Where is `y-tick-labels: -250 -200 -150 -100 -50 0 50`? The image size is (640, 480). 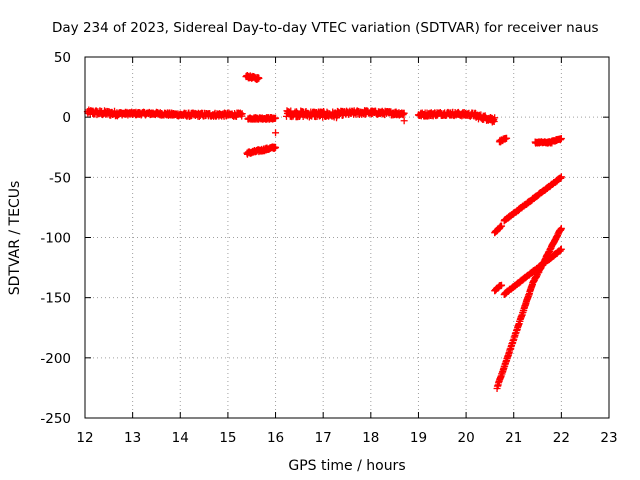
y-tick-labels: -250 -200 -150 -100 -50 0 50 is located at coordinates (55, 238).